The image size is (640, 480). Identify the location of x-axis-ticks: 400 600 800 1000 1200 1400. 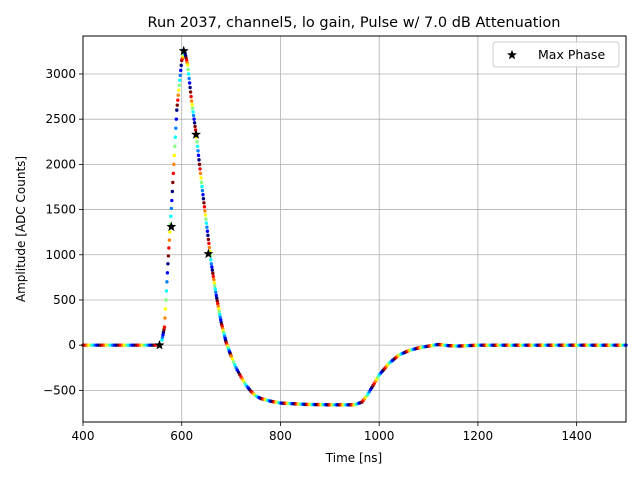
(332, 432).